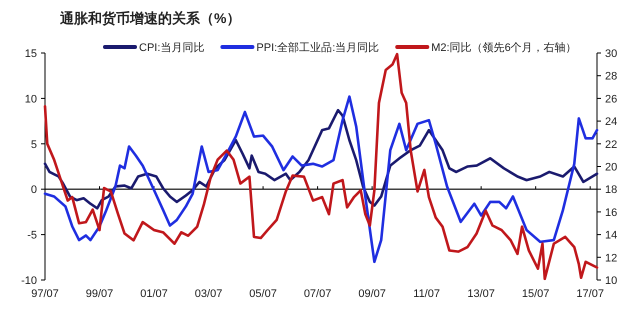 This screenshot has height=328, width=640. What do you see at coordinates (611, 236) in the screenshot?
I see `y2-tick-label: 14` at bounding box center [611, 236].